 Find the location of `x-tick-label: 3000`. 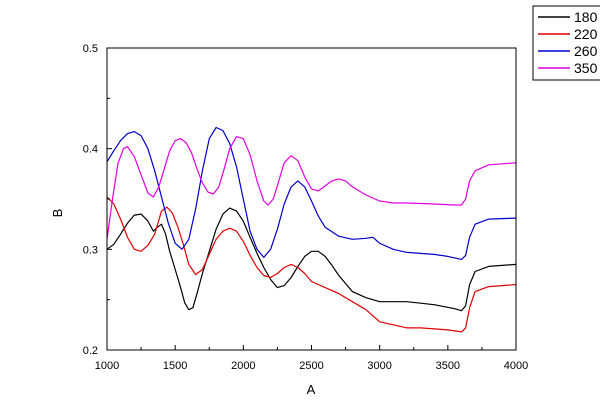

x-tick-label: 3000 is located at coordinates (379, 366).